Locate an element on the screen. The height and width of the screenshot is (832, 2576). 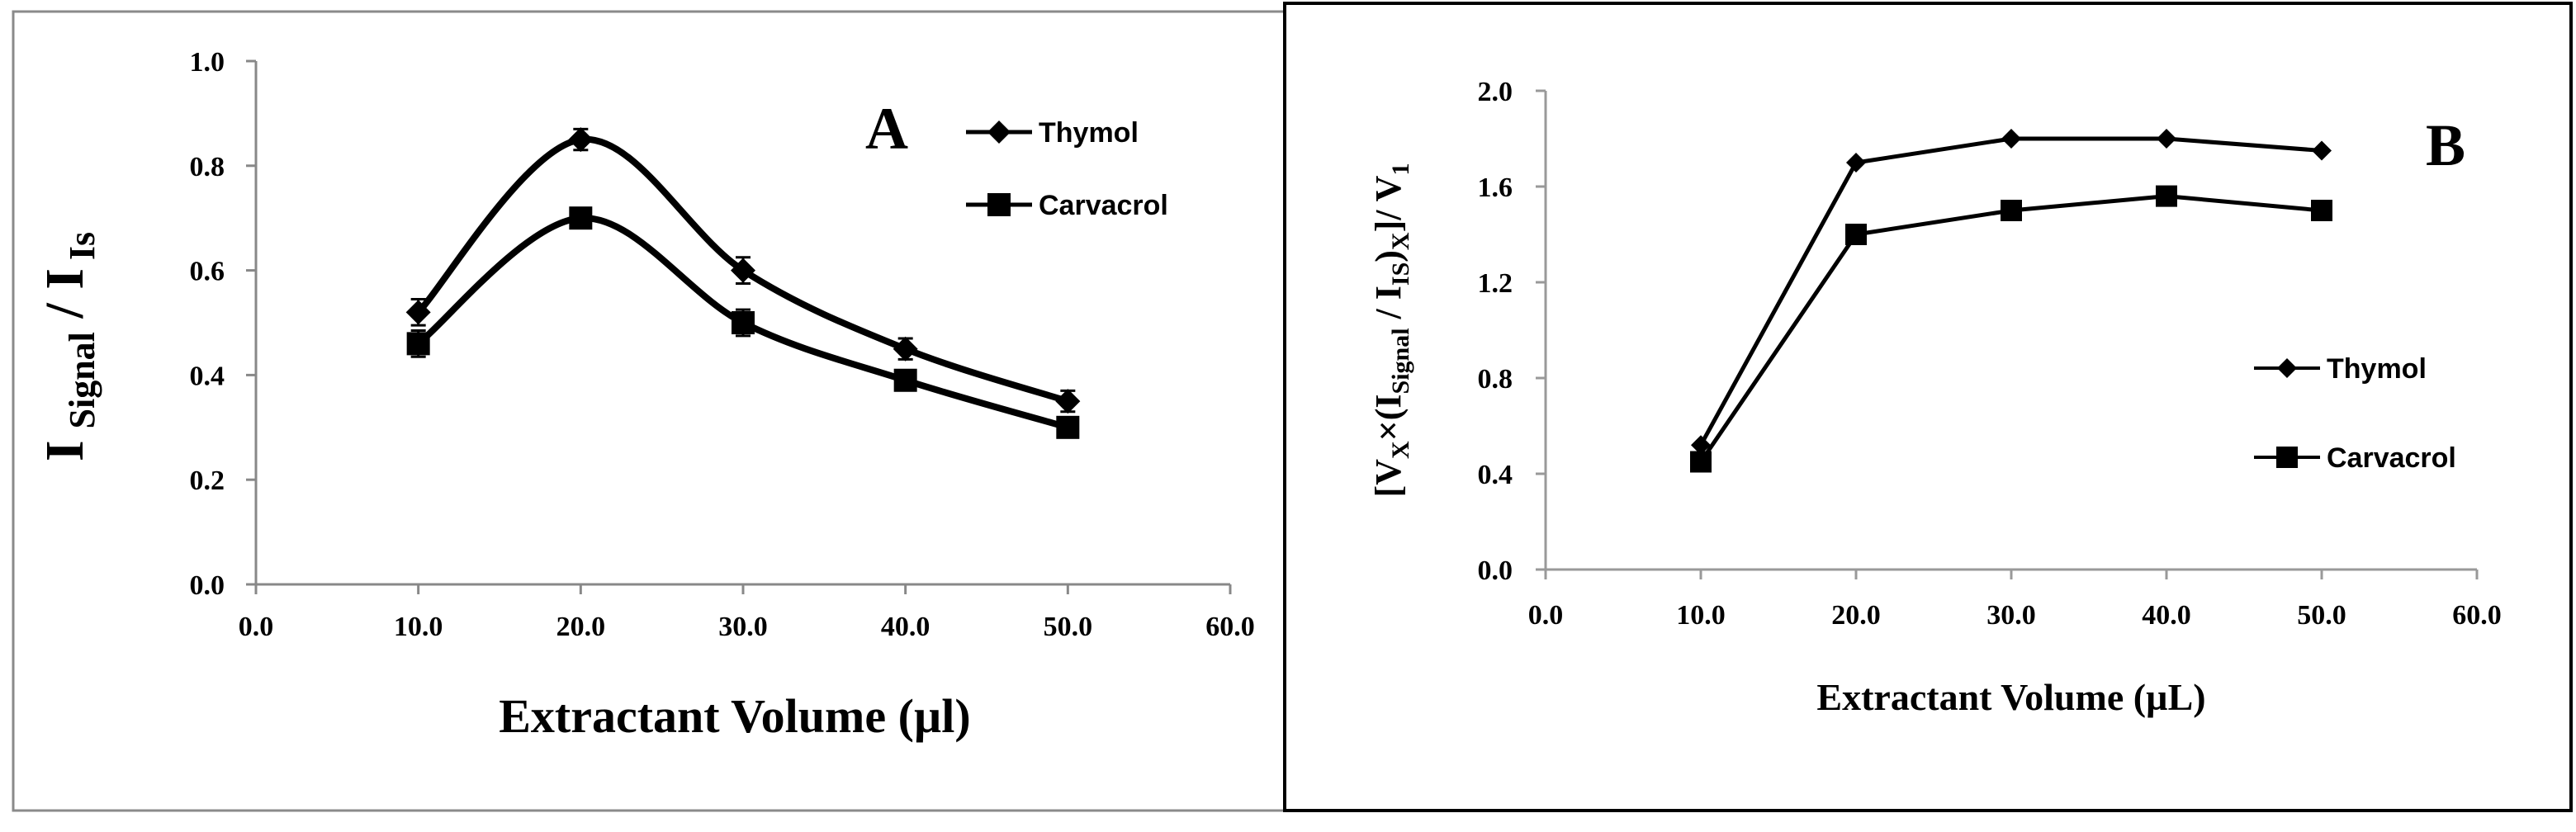
chart-a-y-tick-label: 0.2 is located at coordinates (207, 481).